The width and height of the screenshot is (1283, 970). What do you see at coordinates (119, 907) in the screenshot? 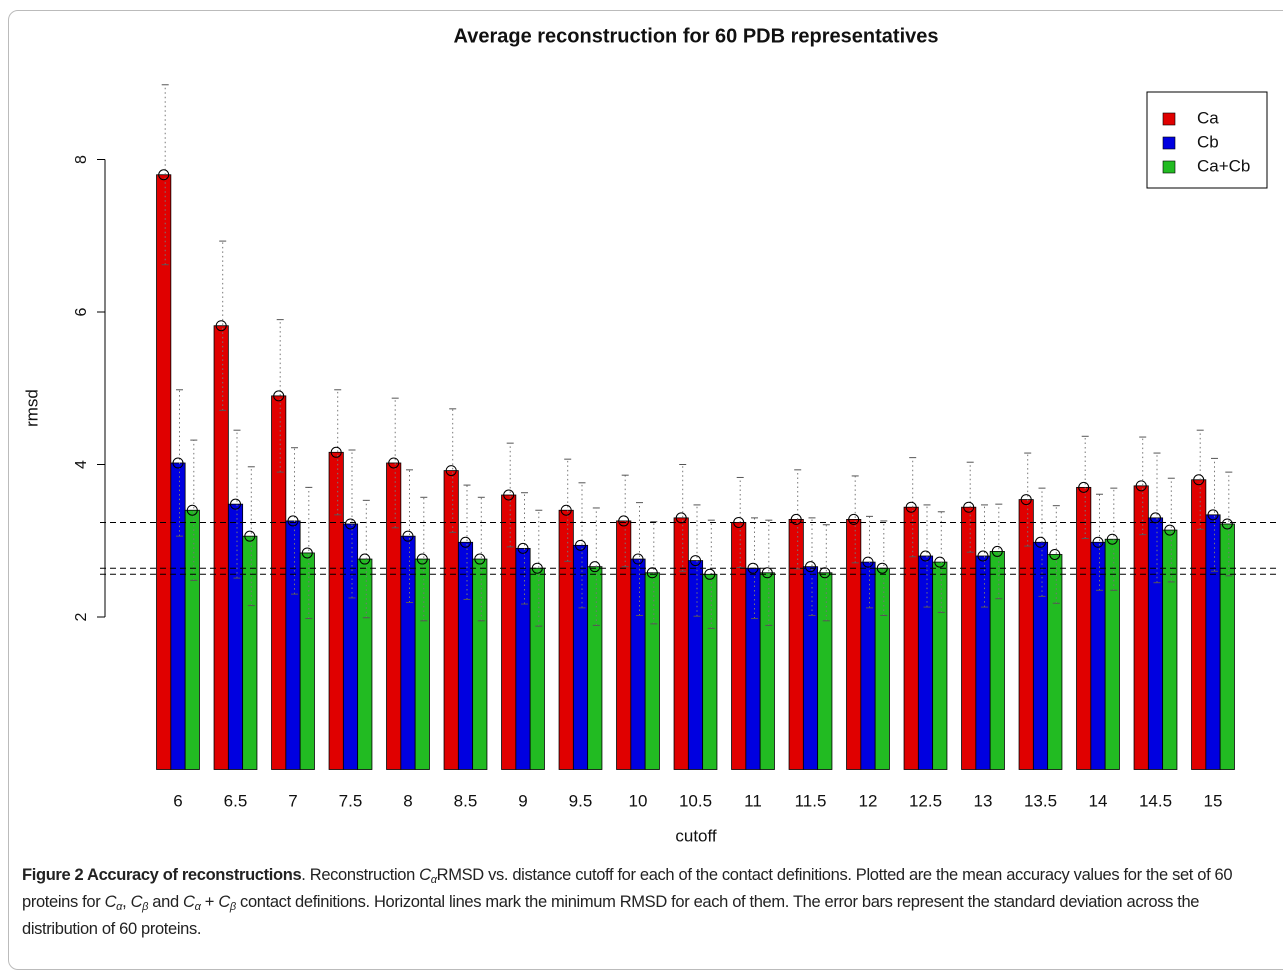
I see `caption-subscript: α` at bounding box center [119, 907].